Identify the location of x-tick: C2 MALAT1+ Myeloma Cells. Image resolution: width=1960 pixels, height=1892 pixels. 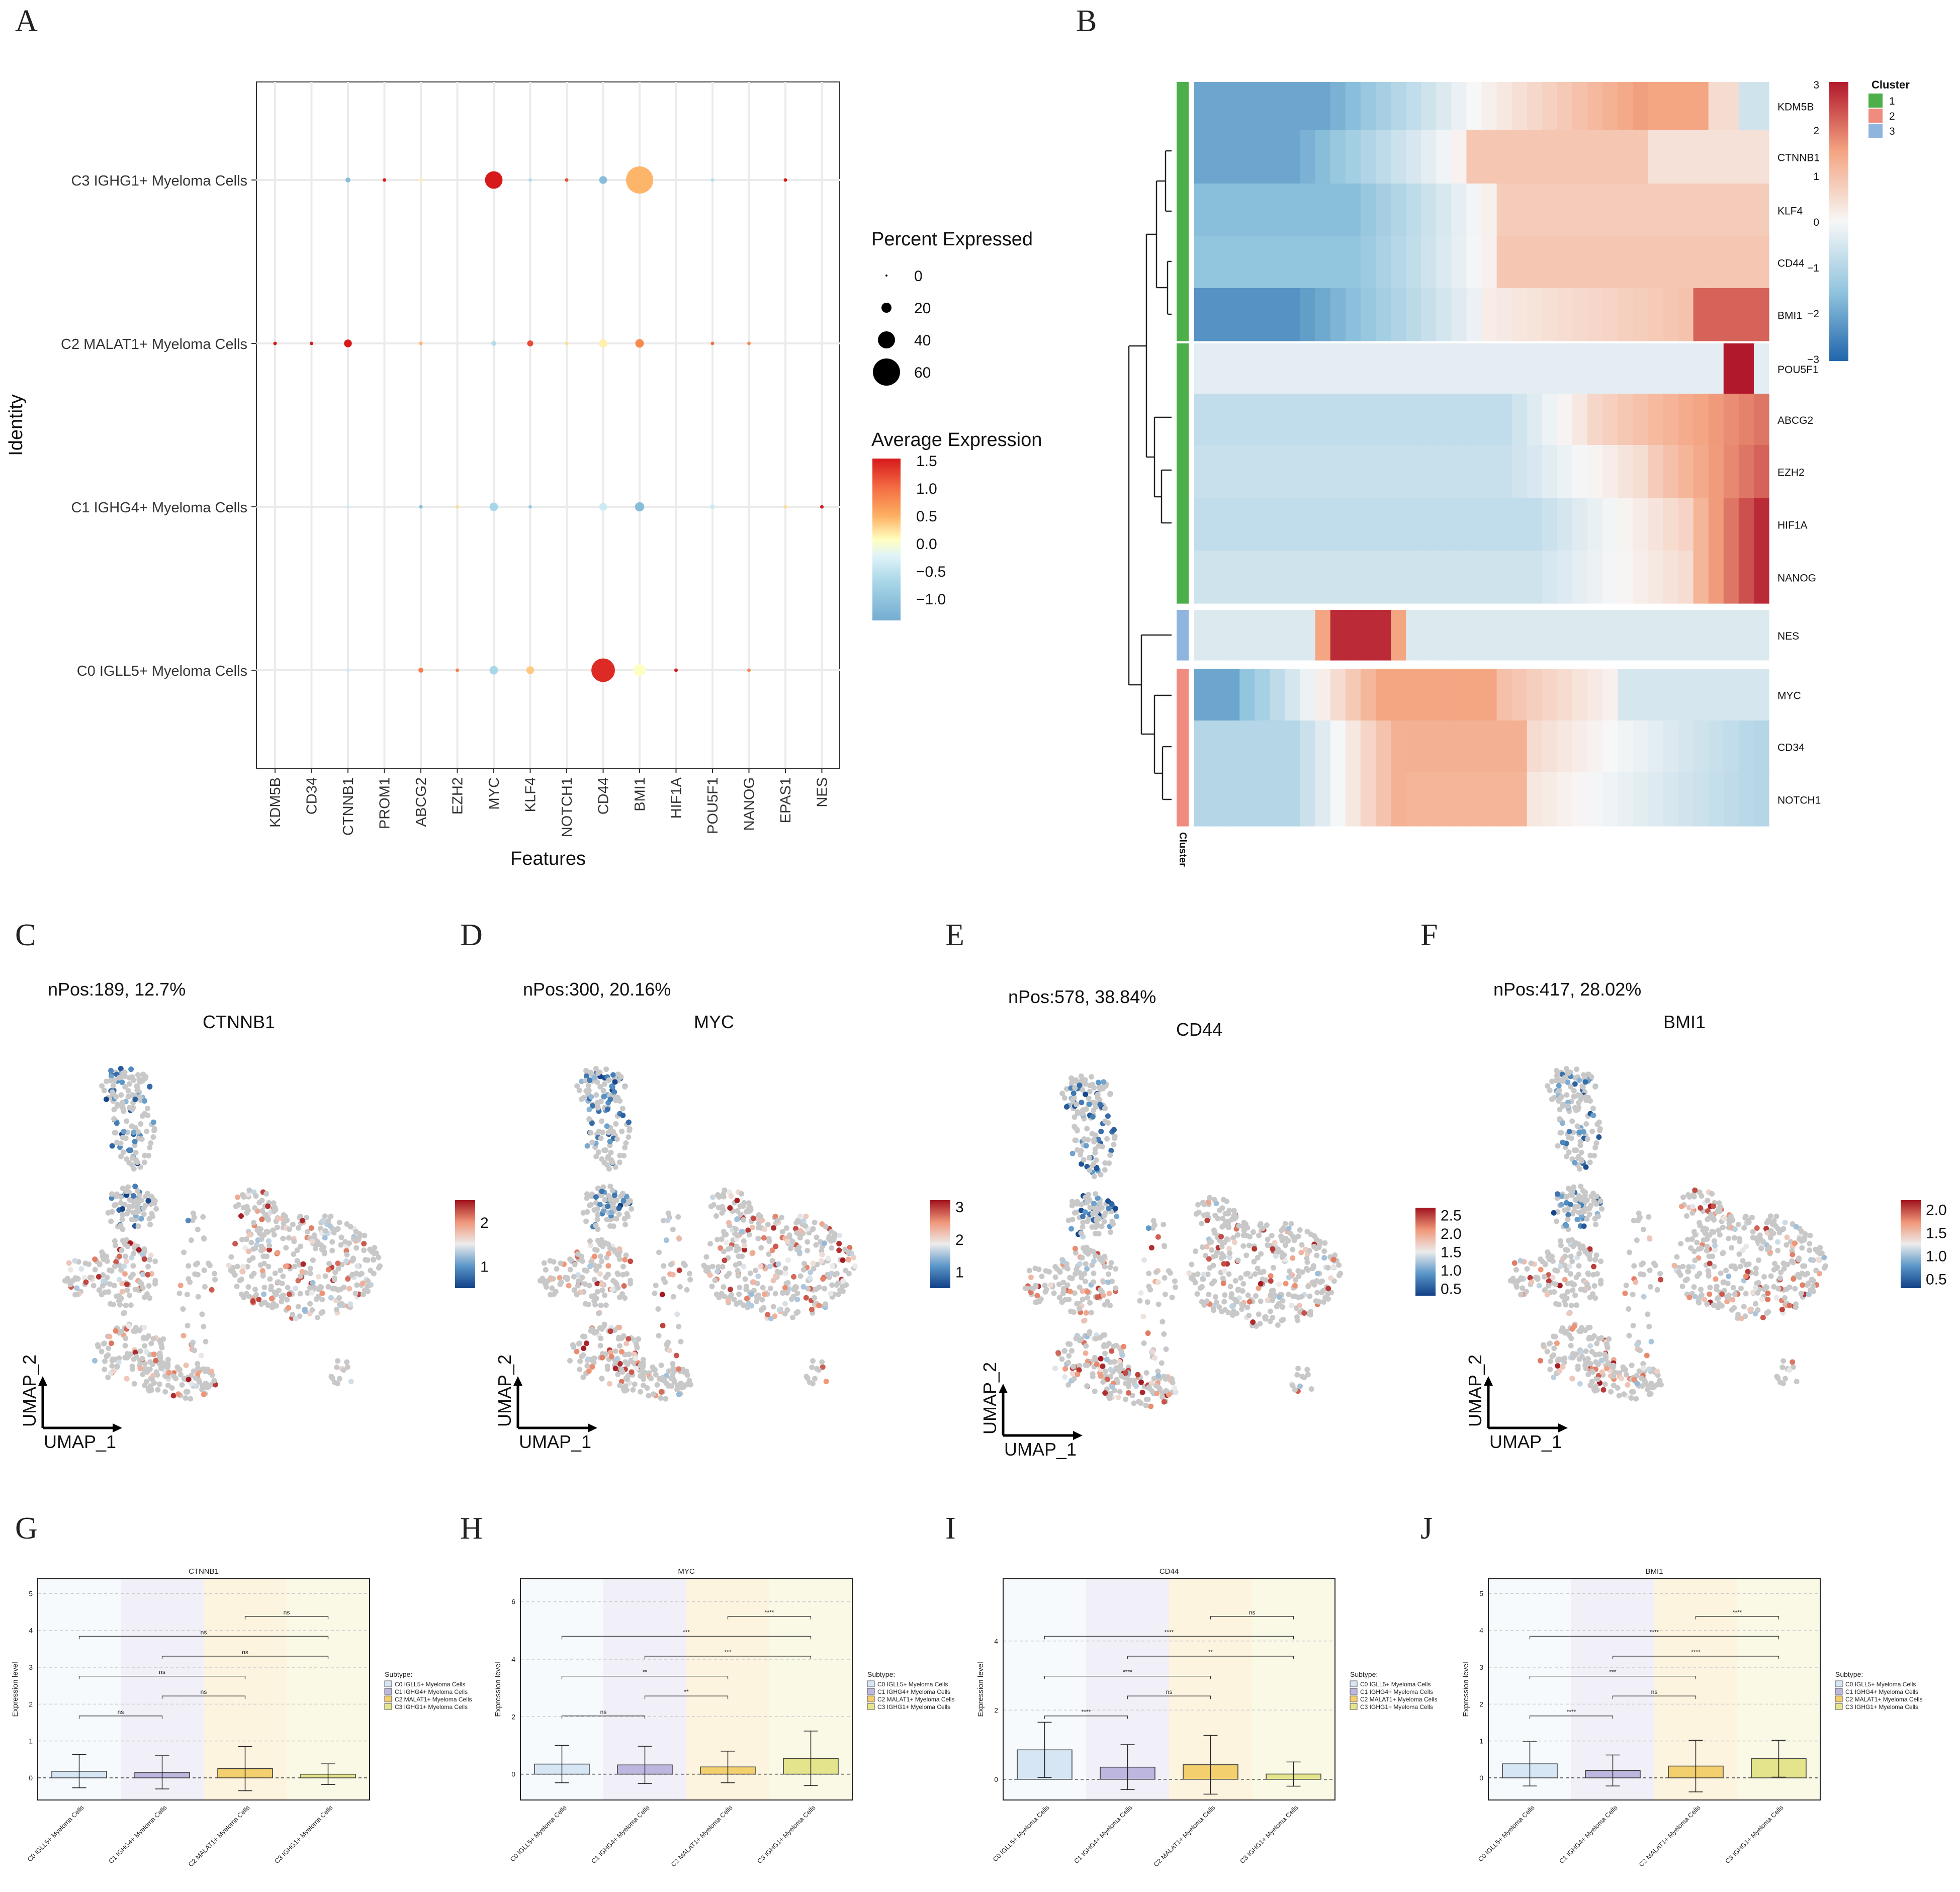
(1669, 1836).